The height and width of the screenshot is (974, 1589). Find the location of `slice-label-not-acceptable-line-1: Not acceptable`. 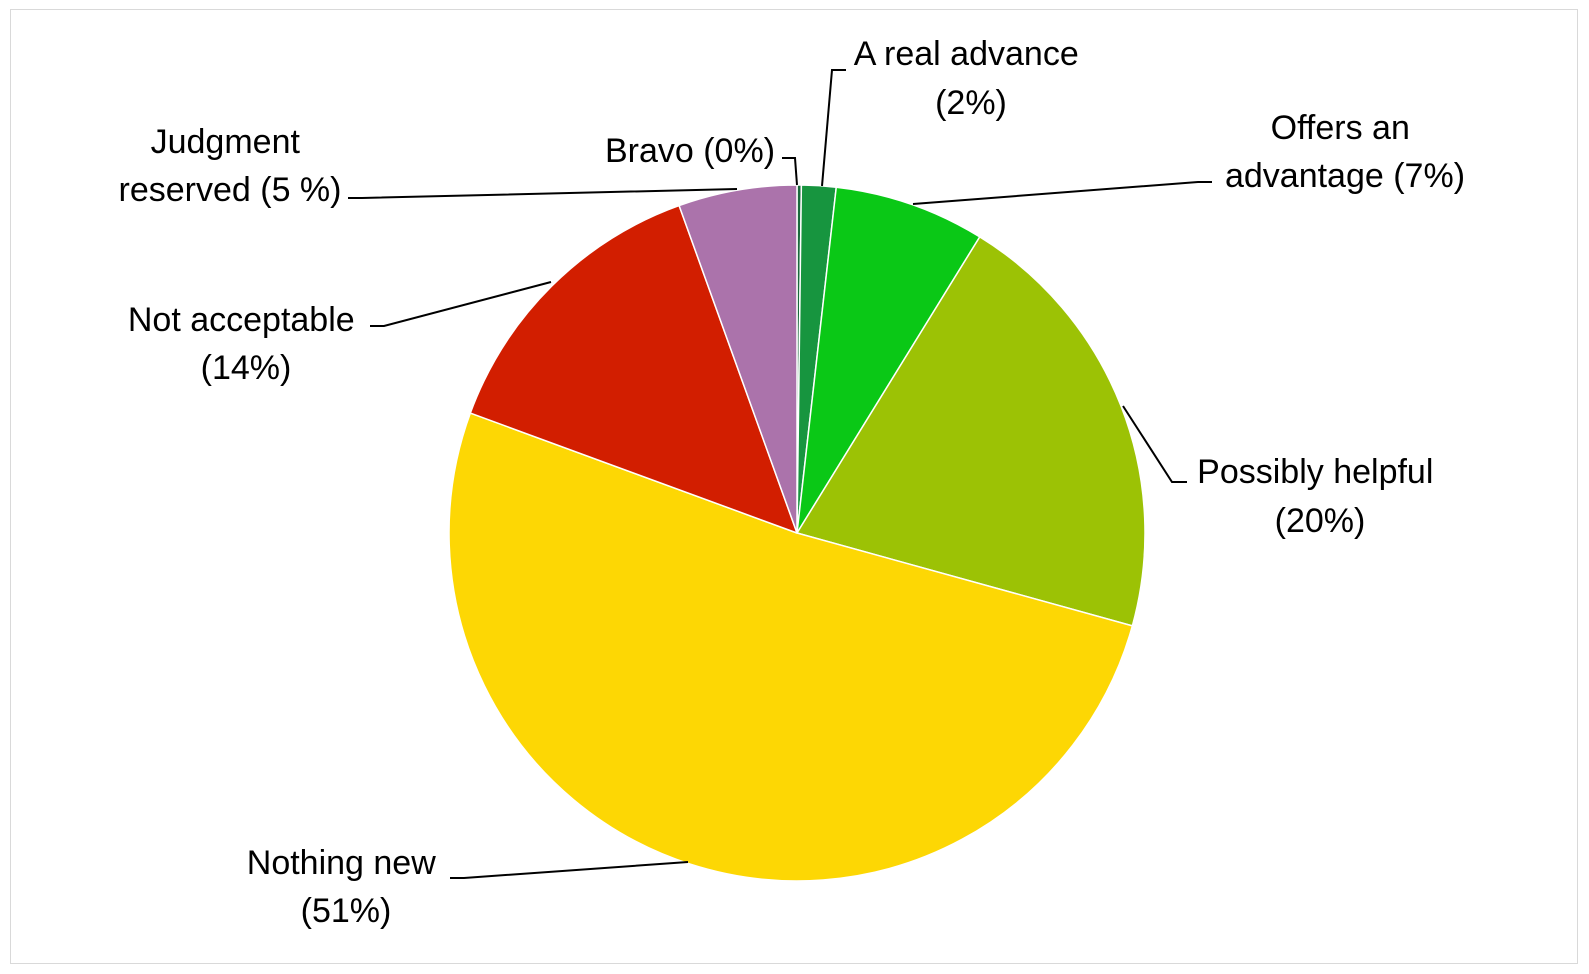

slice-label-not-acceptable-line-1: Not acceptable is located at coordinates (241, 320).